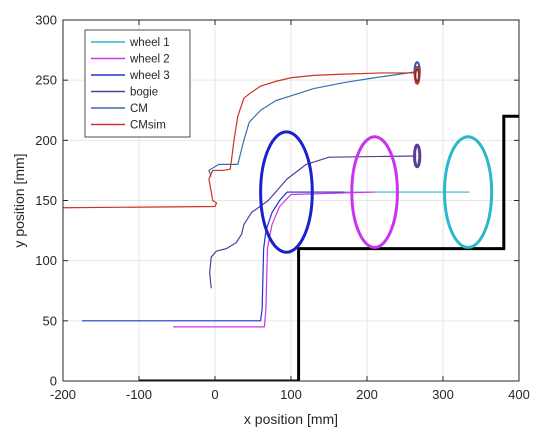 This screenshot has width=550, height=442. I want to click on y-tick-label: 200, so click(46, 140).